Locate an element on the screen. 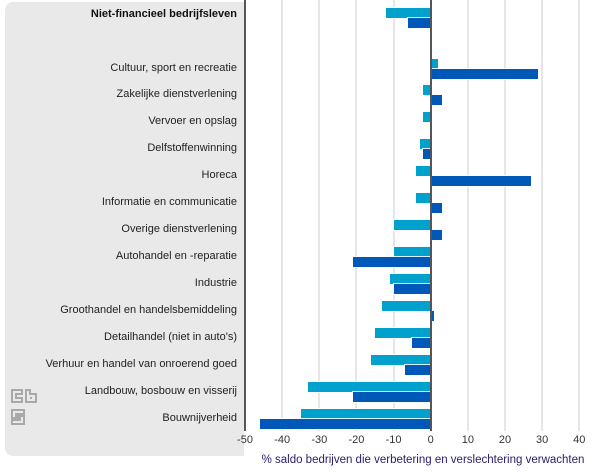 The image size is (603, 474). zero-axis-line is located at coordinates (430, 215).